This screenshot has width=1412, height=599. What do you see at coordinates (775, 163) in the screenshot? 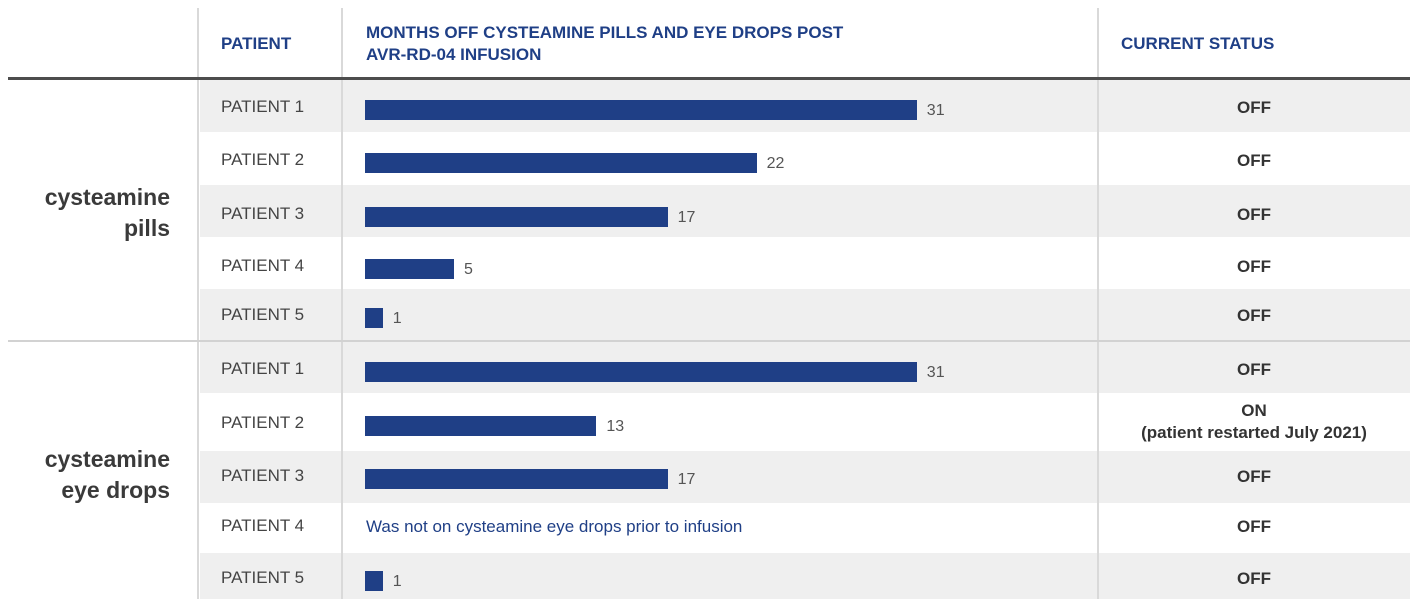
I see `bar-value-label: 22` at bounding box center [775, 163].